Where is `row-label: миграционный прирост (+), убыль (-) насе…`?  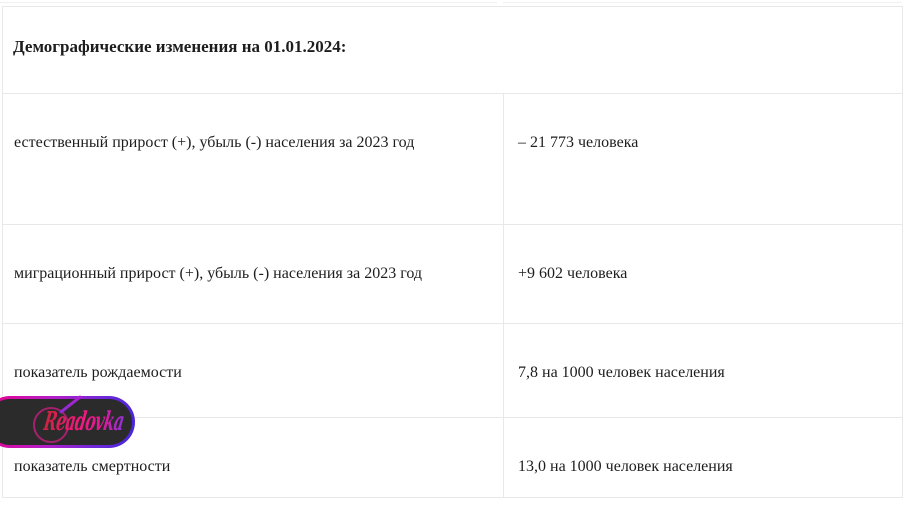 row-label: миграционный прирост (+), убыль (-) насе… is located at coordinates (253, 274).